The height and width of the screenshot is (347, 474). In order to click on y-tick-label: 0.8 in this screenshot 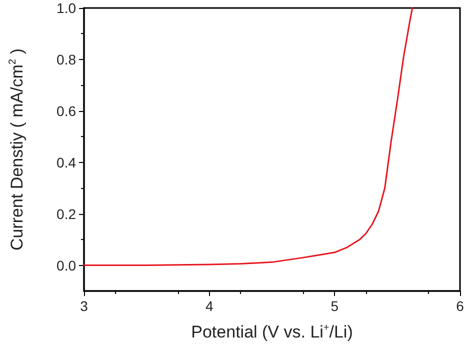, I will do `click(66, 59)`.